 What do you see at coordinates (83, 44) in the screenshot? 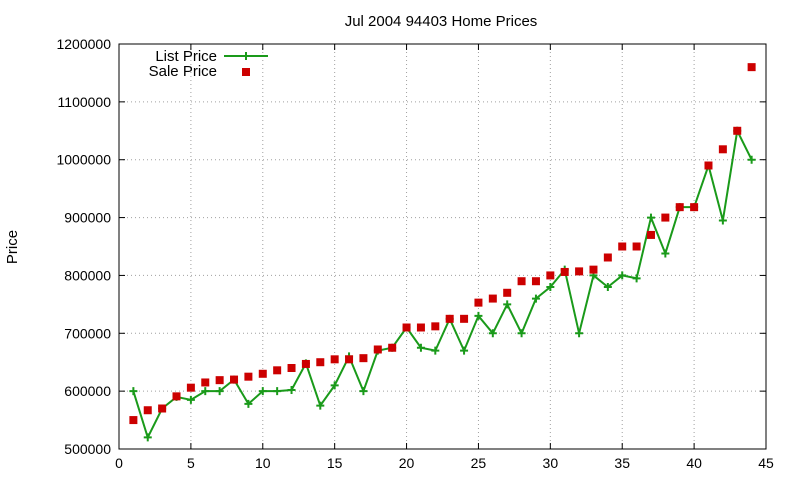
I see `y-tick-label: 1200000` at bounding box center [83, 44].